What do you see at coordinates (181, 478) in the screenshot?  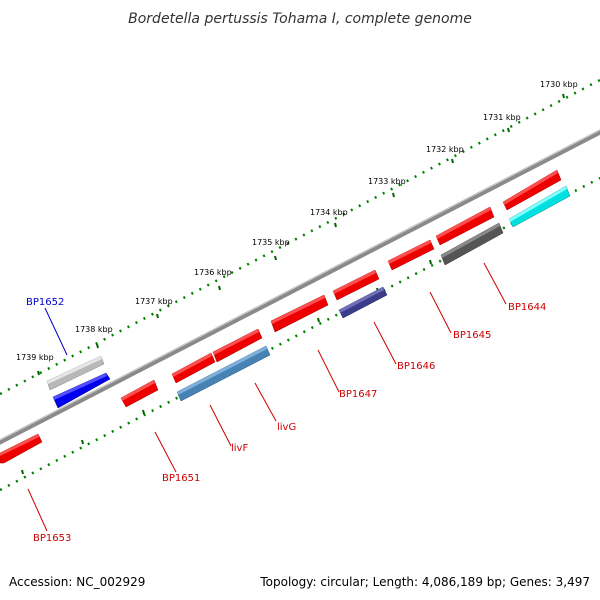 I see `gene-label-bp1651: BP1651` at bounding box center [181, 478].